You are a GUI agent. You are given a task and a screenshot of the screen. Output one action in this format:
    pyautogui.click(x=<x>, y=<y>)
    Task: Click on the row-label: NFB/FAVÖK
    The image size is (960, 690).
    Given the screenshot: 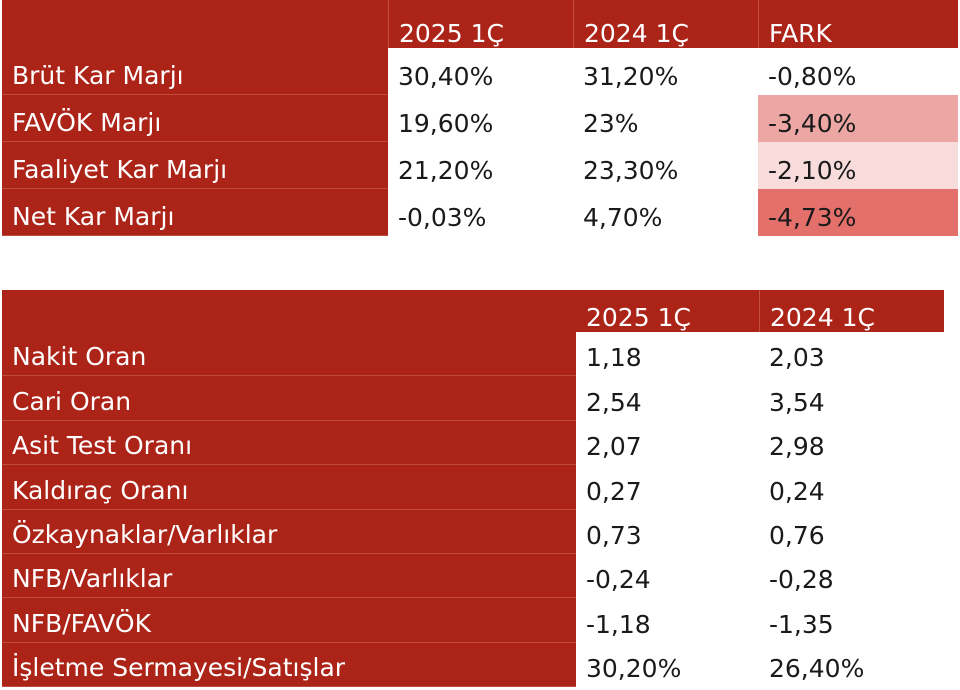 What is the action you would take?
    pyautogui.click(x=289, y=620)
    